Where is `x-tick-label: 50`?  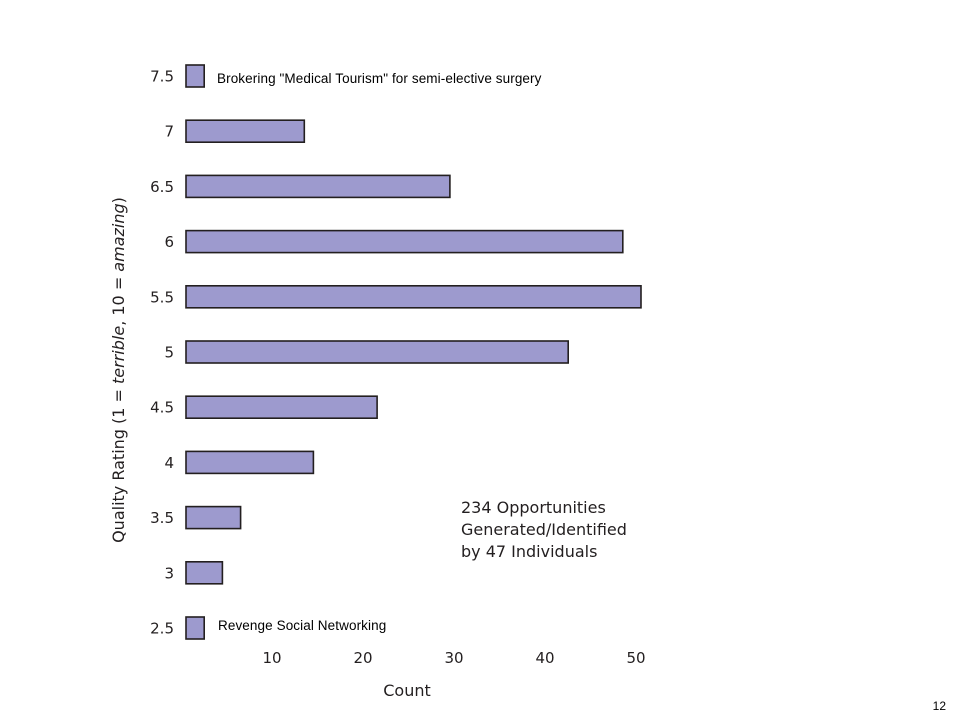 x-tick-label: 50 is located at coordinates (635, 658).